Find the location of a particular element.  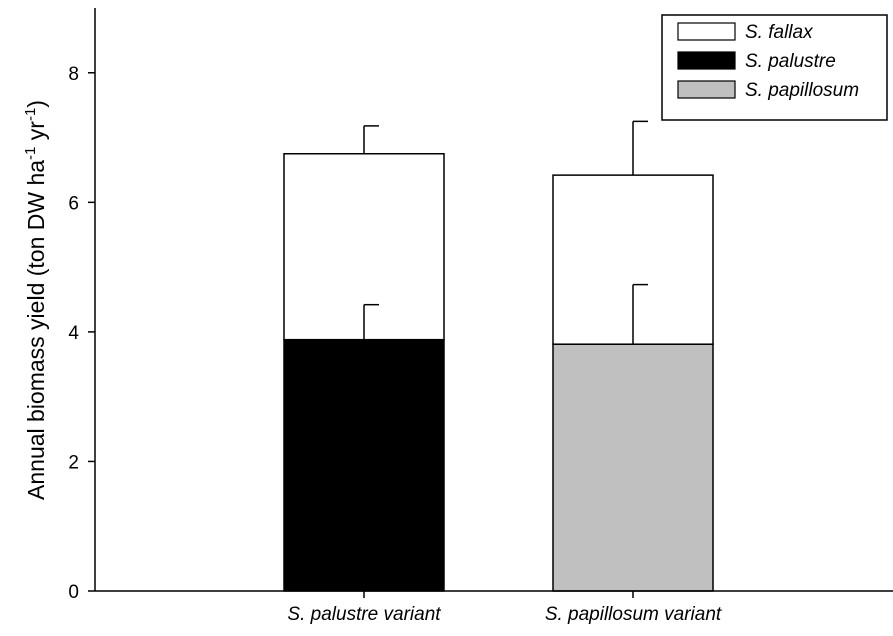

y-axis-title-sup1: -1 is located at coordinates (30, 153).